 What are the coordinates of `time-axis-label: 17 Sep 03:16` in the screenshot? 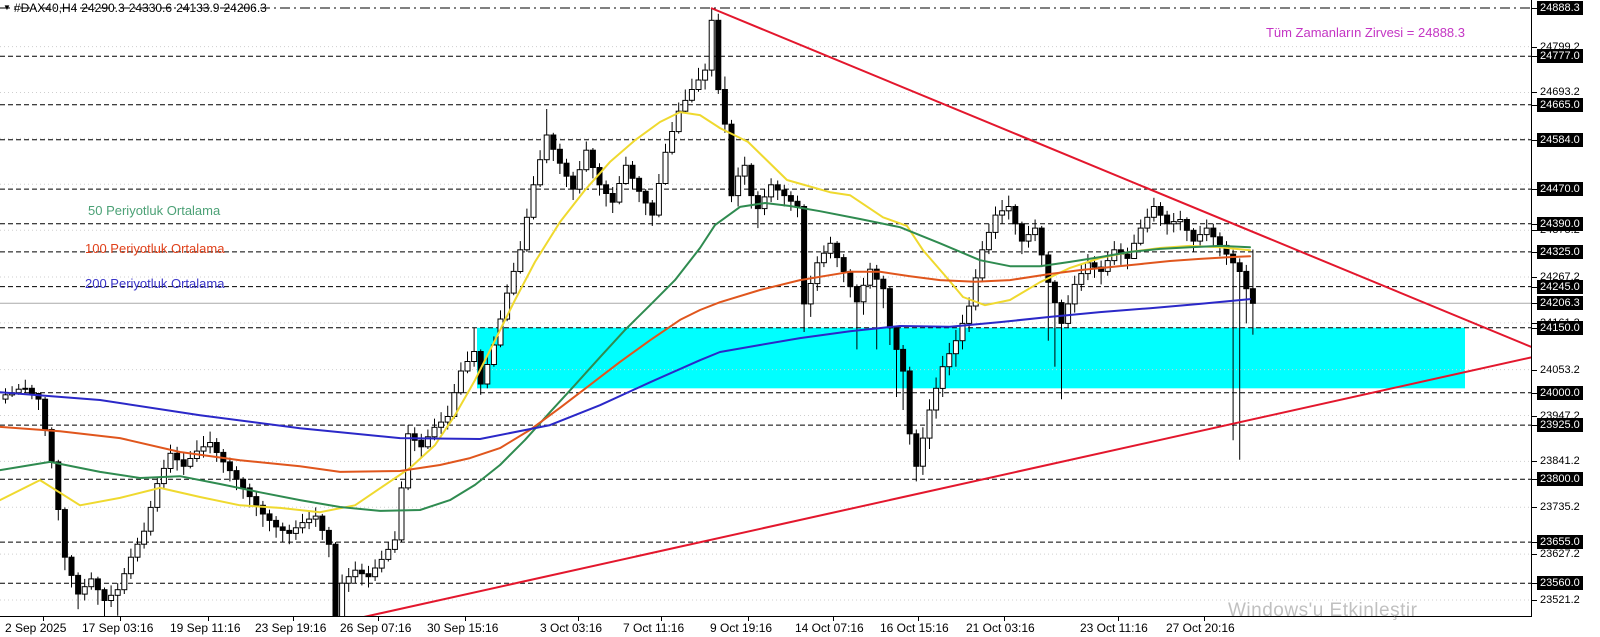 It's located at (118, 628).